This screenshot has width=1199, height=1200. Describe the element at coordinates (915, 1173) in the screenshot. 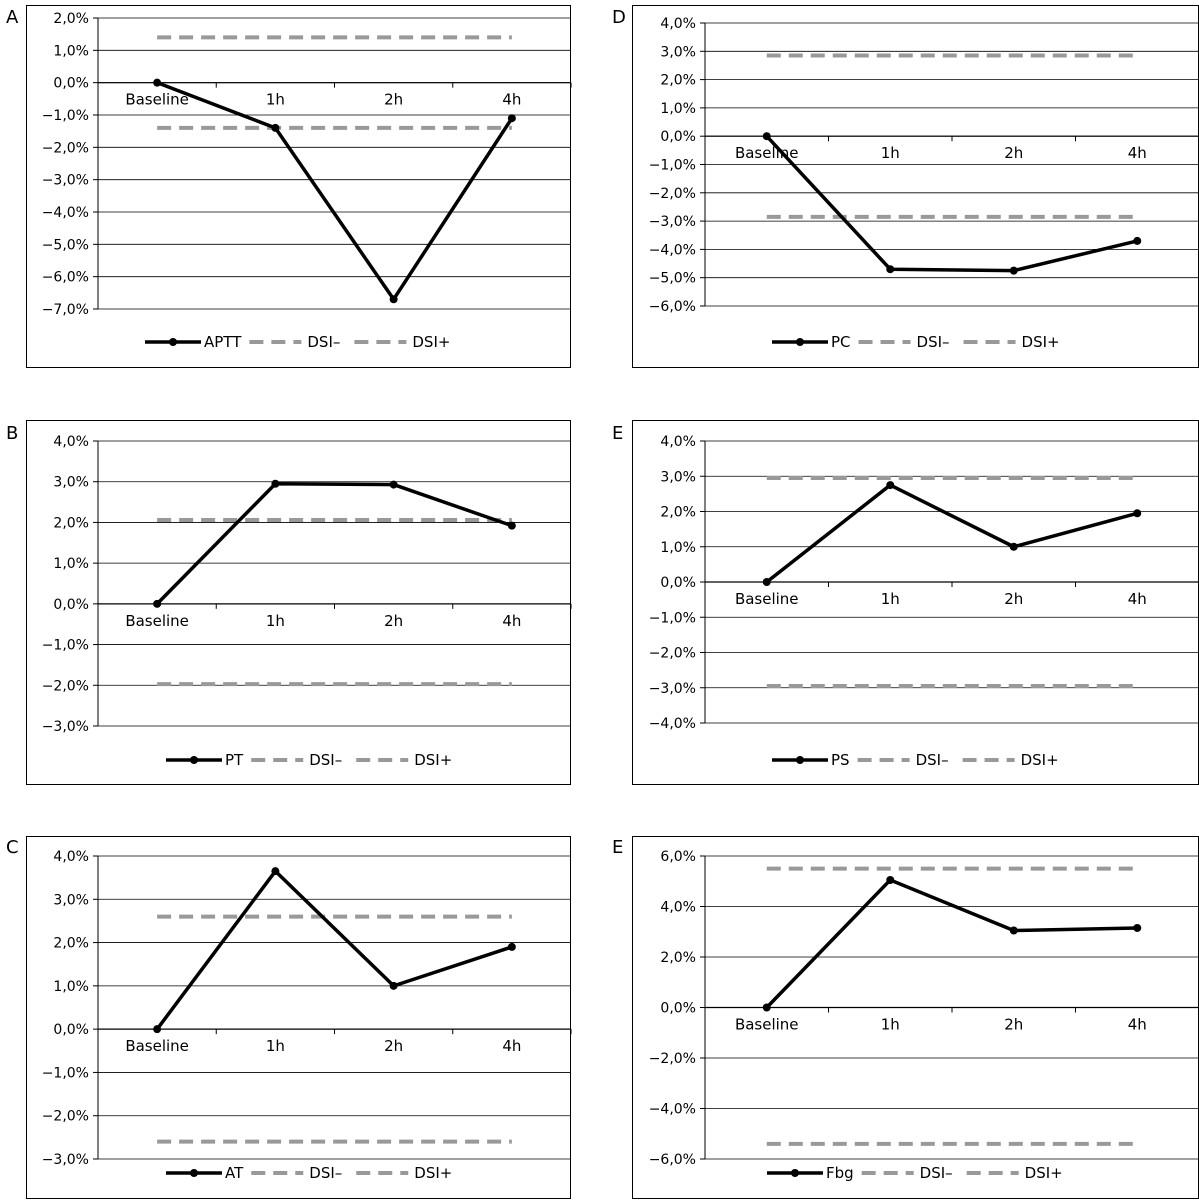

I see `legend: Fbg DSI– DSI+` at that location.